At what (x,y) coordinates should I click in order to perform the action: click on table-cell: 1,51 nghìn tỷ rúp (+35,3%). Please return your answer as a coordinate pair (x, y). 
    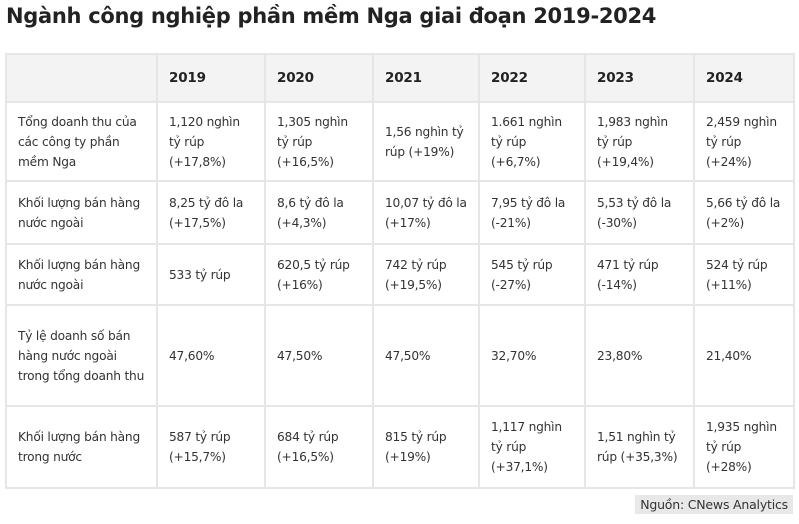
    Looking at the image, I should click on (639, 447).